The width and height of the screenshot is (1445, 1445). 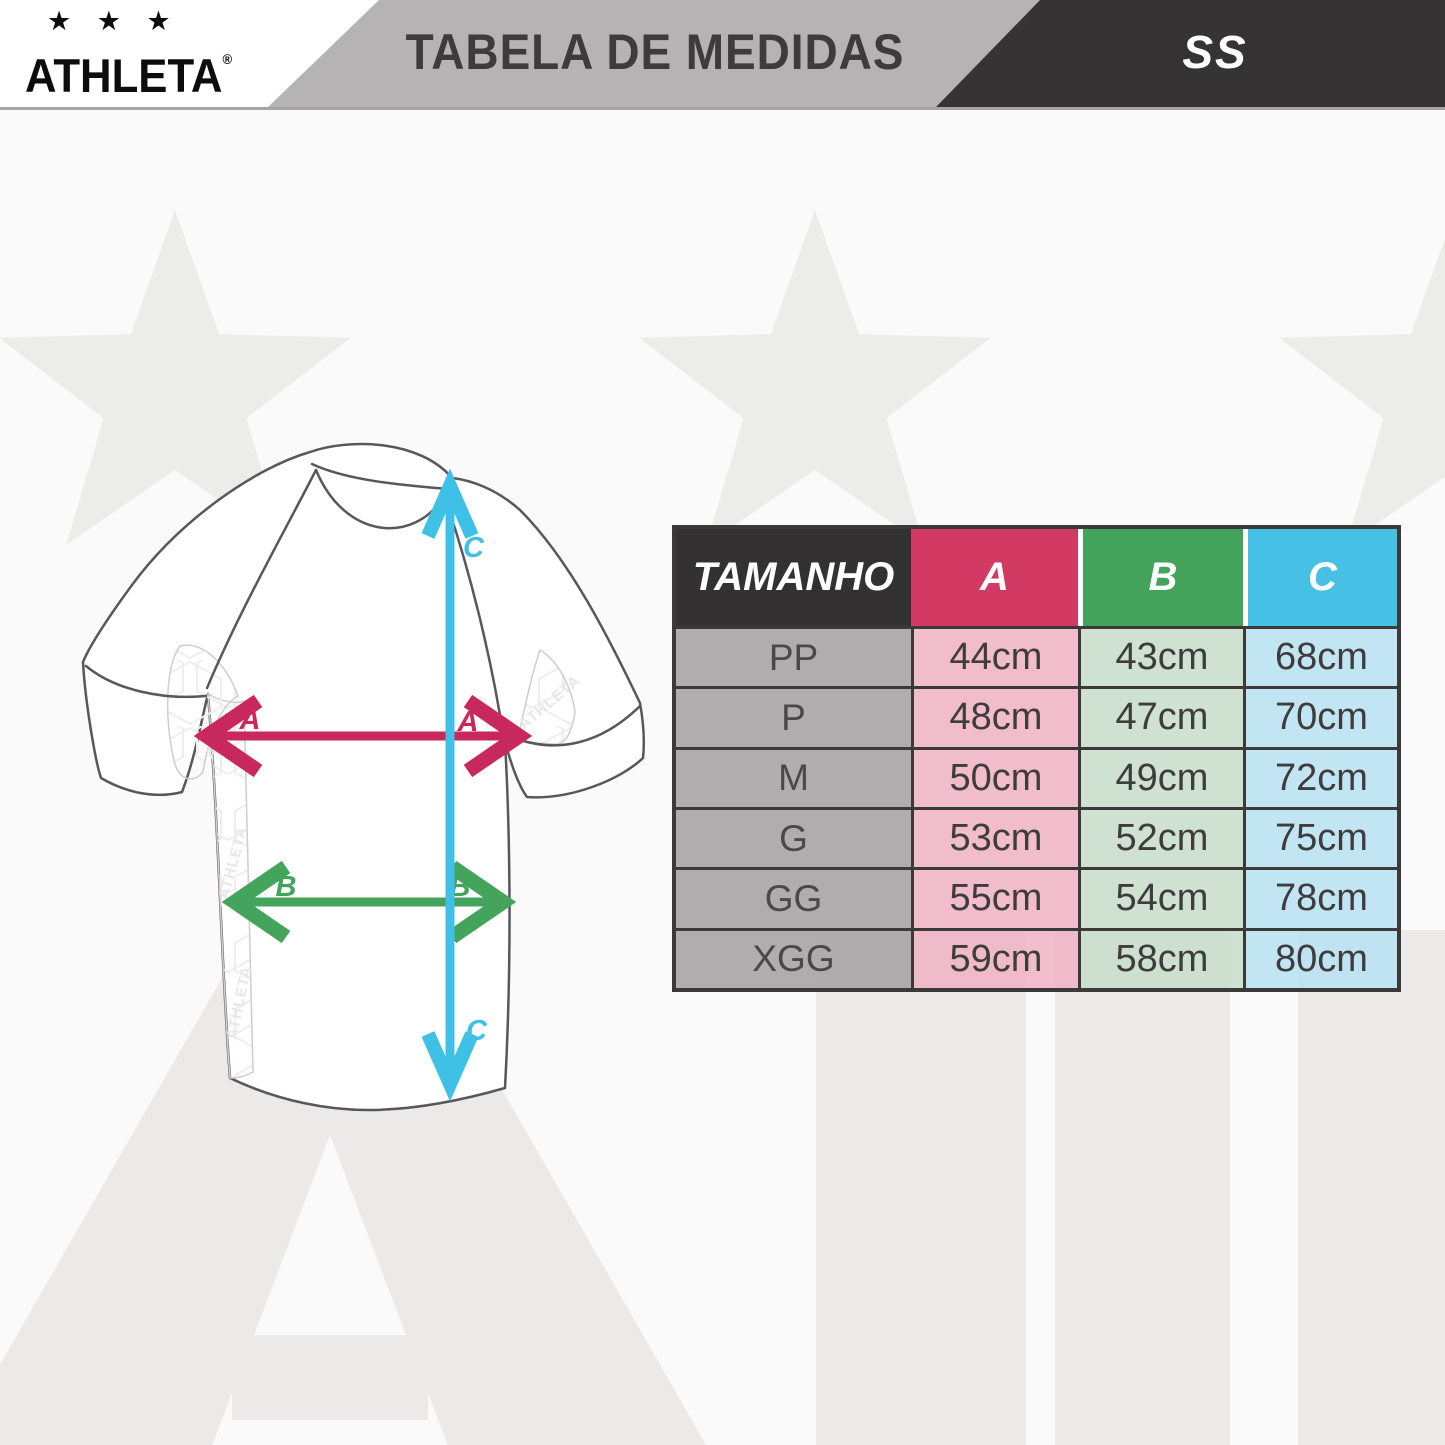 I want to click on value-cell: 54cm, so click(x=1160, y=897).